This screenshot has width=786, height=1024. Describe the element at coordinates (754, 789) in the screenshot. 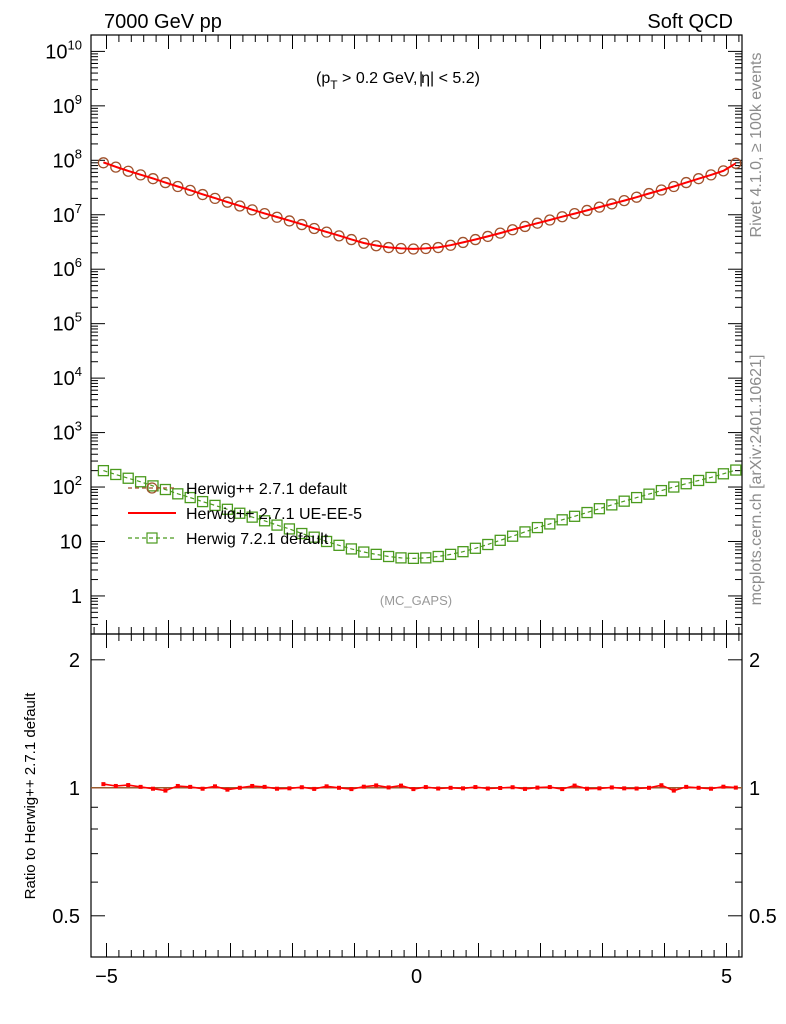

I see `ratio-y-tick-label-right: 1` at that location.